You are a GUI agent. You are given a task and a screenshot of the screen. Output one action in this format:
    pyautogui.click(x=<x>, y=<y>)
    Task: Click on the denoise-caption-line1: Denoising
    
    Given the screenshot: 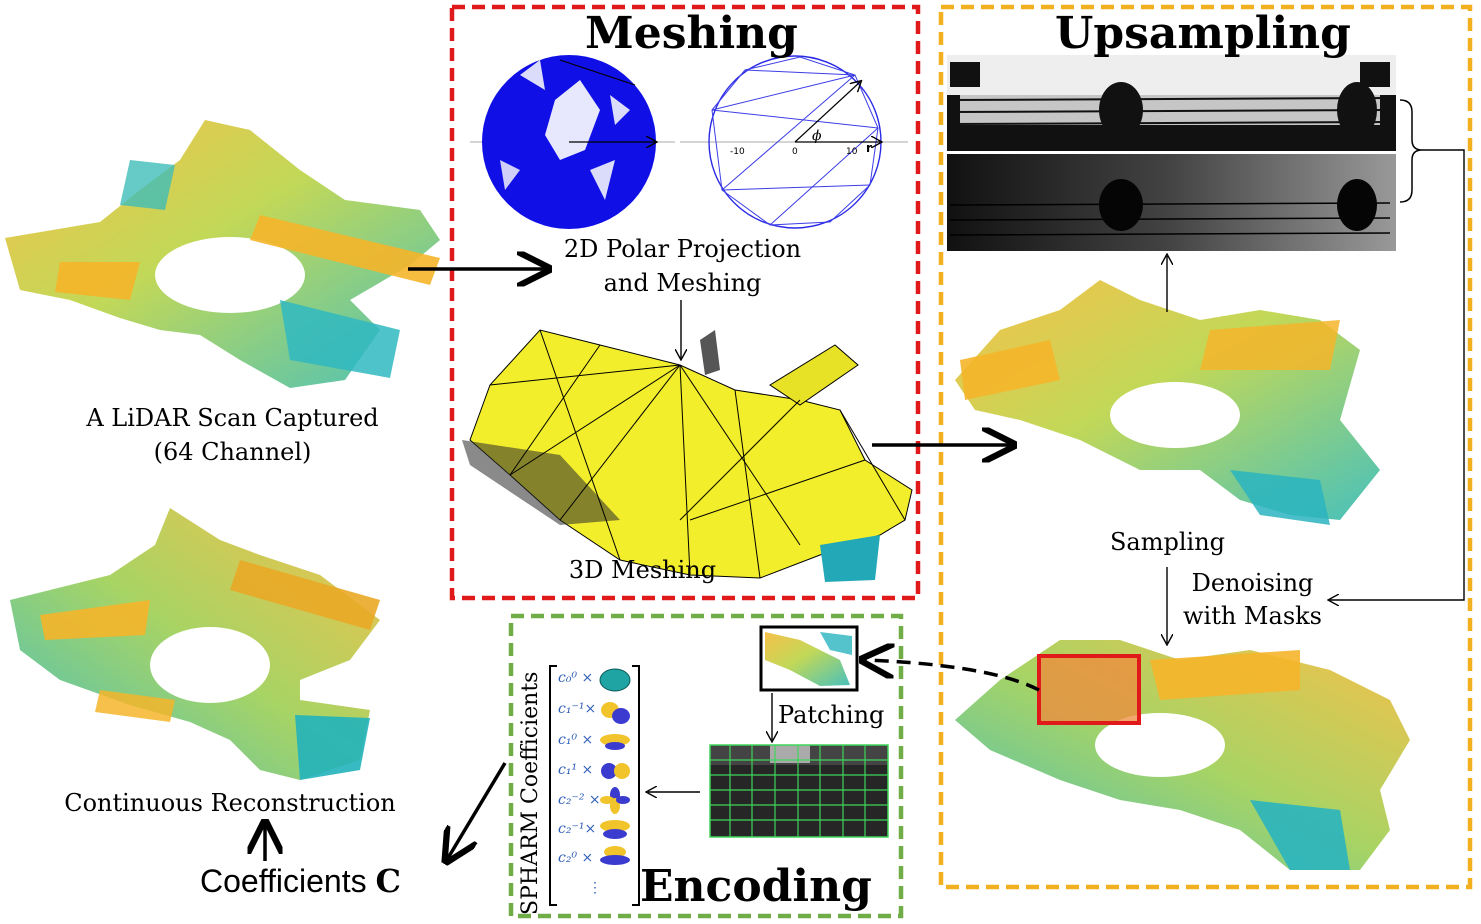 What is the action you would take?
    pyautogui.click(x=1252, y=583)
    